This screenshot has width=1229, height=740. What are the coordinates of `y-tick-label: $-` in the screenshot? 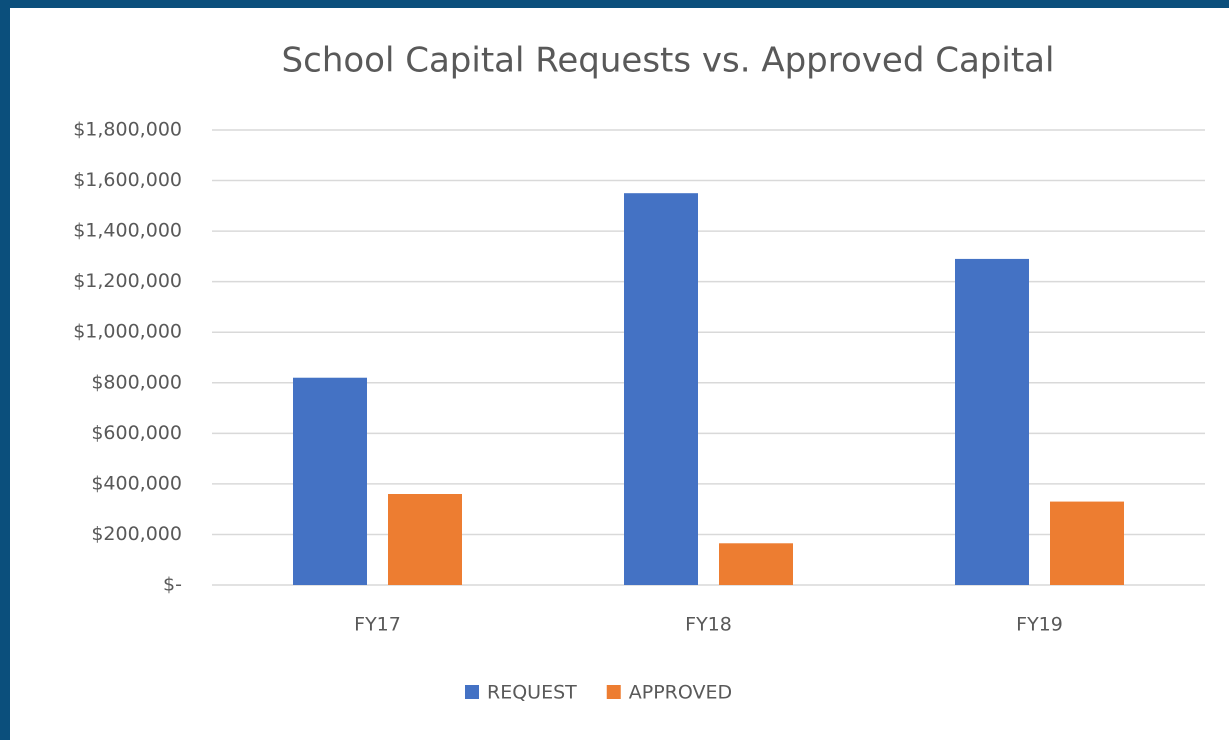 It's located at (172, 585).